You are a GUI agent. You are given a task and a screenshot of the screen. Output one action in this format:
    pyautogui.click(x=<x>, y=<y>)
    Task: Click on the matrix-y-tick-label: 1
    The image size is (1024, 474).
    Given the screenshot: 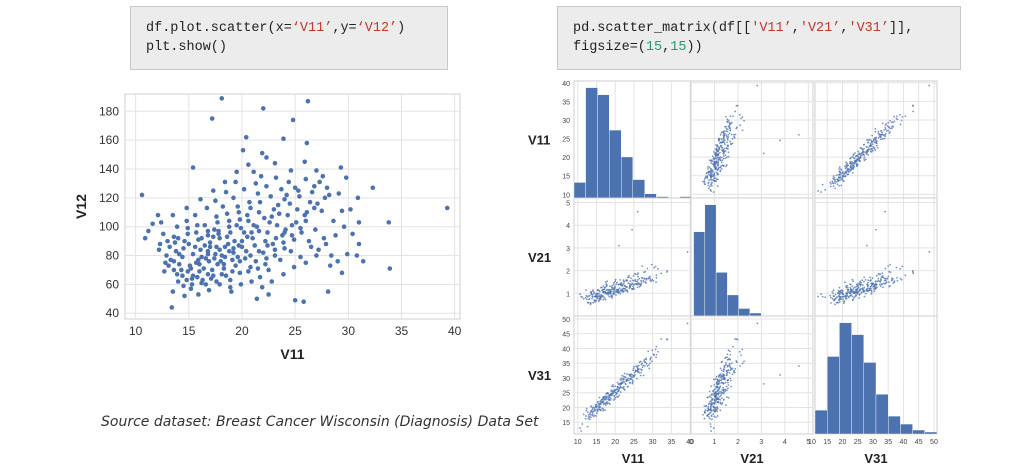 What is the action you would take?
    pyautogui.click(x=568, y=294)
    